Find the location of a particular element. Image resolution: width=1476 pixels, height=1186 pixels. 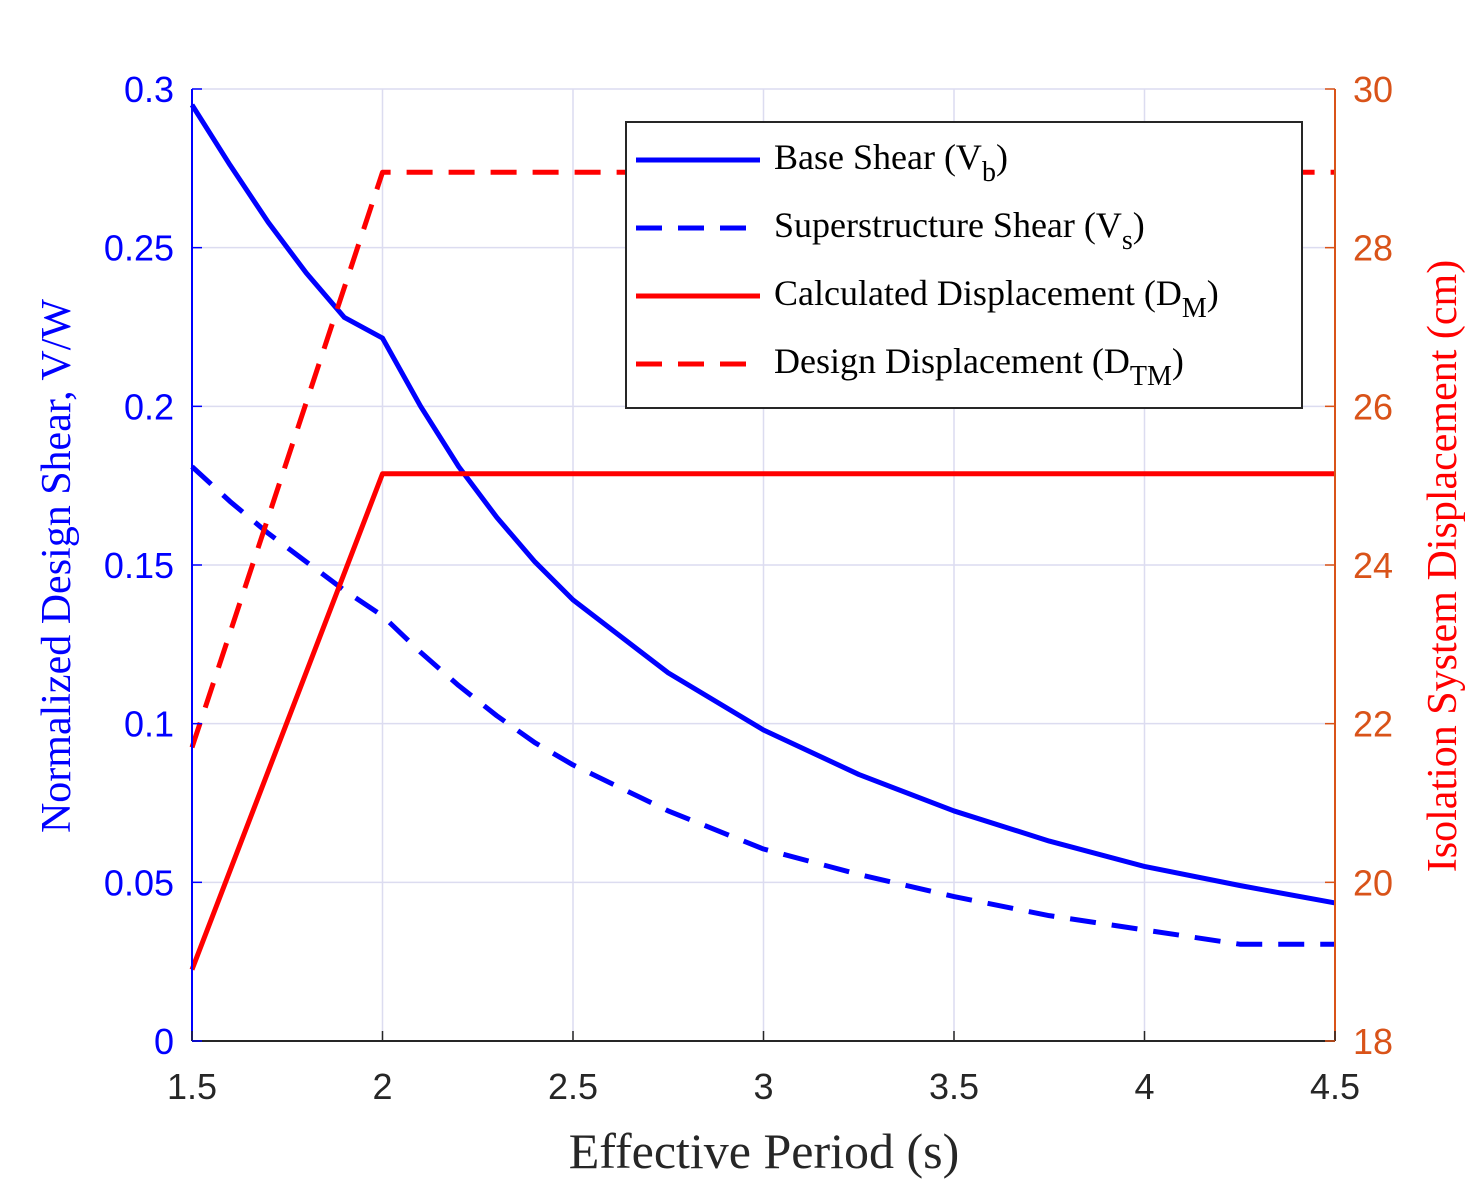

y-right-tick-label: 28 is located at coordinates (1373, 248).